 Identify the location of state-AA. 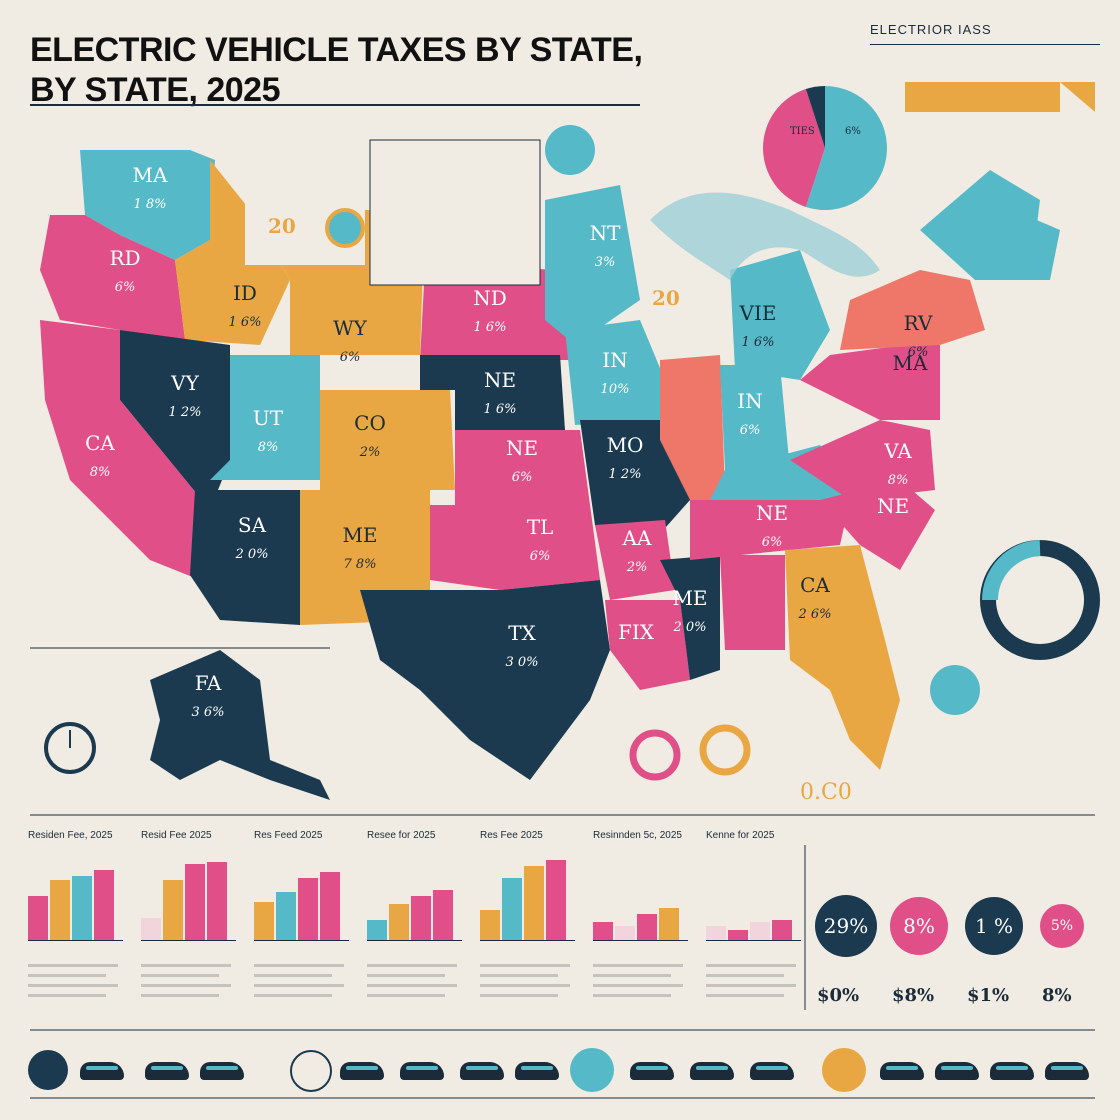
(635, 560).